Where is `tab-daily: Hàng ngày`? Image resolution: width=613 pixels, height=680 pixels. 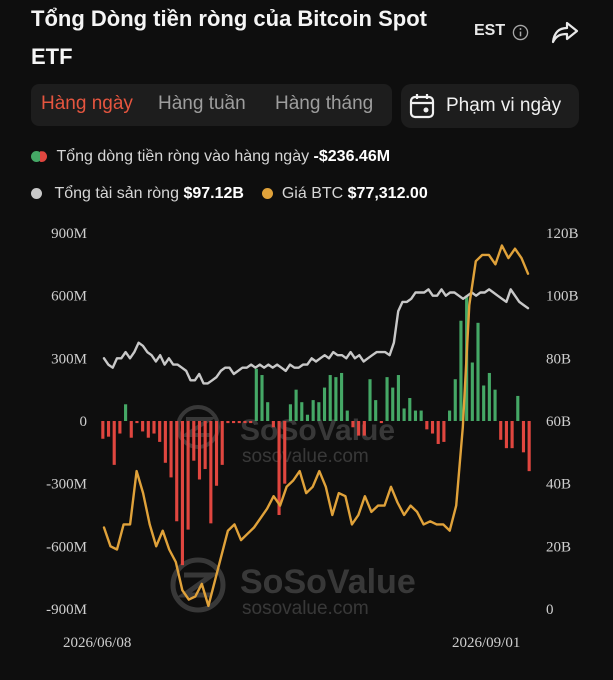
tab-daily: Hàng ngày is located at coordinates (87, 103).